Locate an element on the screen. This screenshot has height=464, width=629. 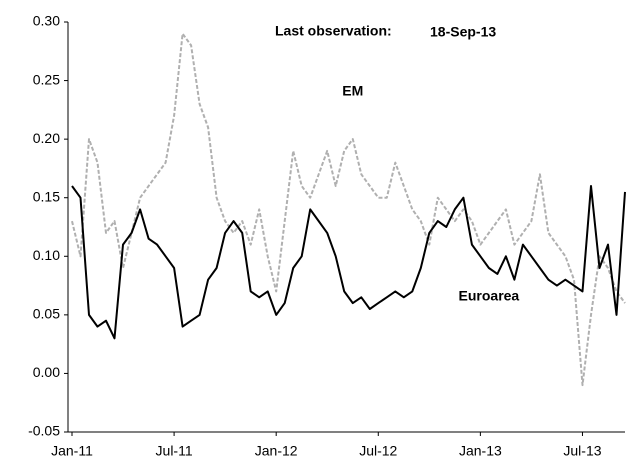
x-tick-label: Jul-11 is located at coordinates (174, 451).